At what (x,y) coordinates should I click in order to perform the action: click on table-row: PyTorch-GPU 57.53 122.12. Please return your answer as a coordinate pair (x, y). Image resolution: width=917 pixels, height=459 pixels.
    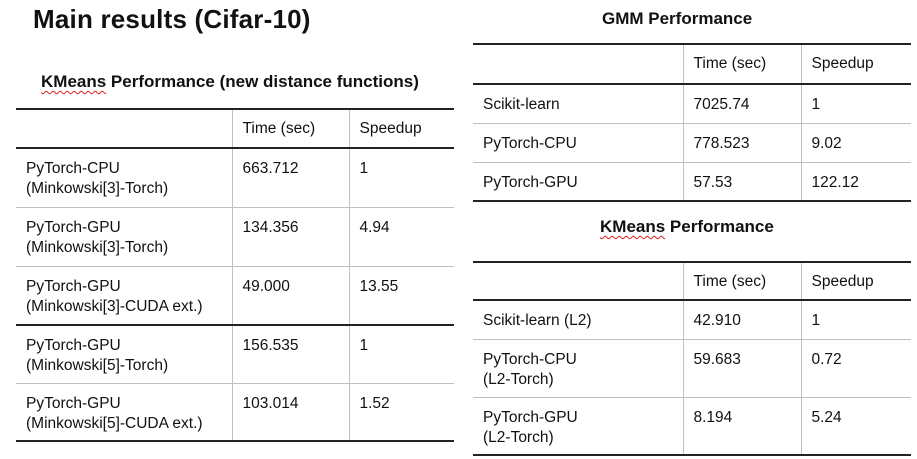
    Looking at the image, I should click on (692, 181).